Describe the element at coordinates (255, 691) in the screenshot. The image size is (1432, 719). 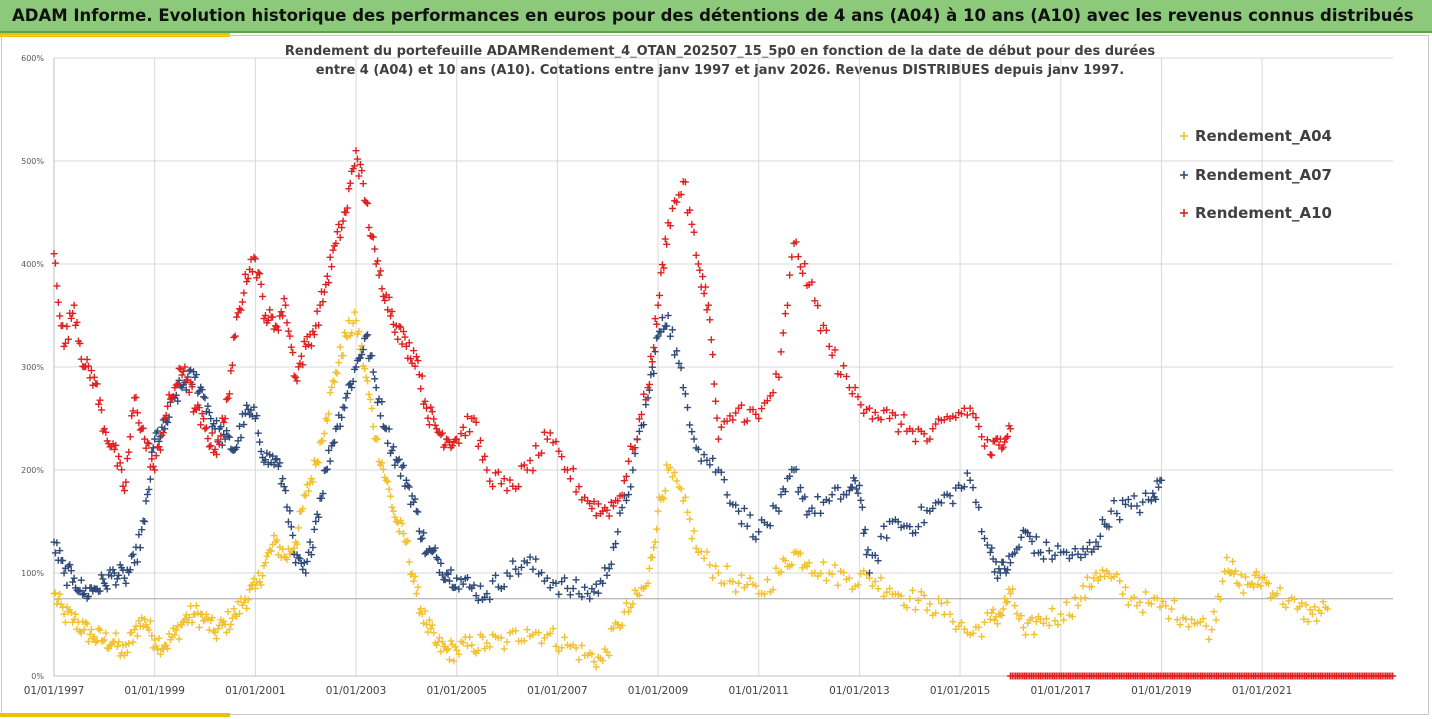
I see `x-tick-label: 01/01/2001` at that location.